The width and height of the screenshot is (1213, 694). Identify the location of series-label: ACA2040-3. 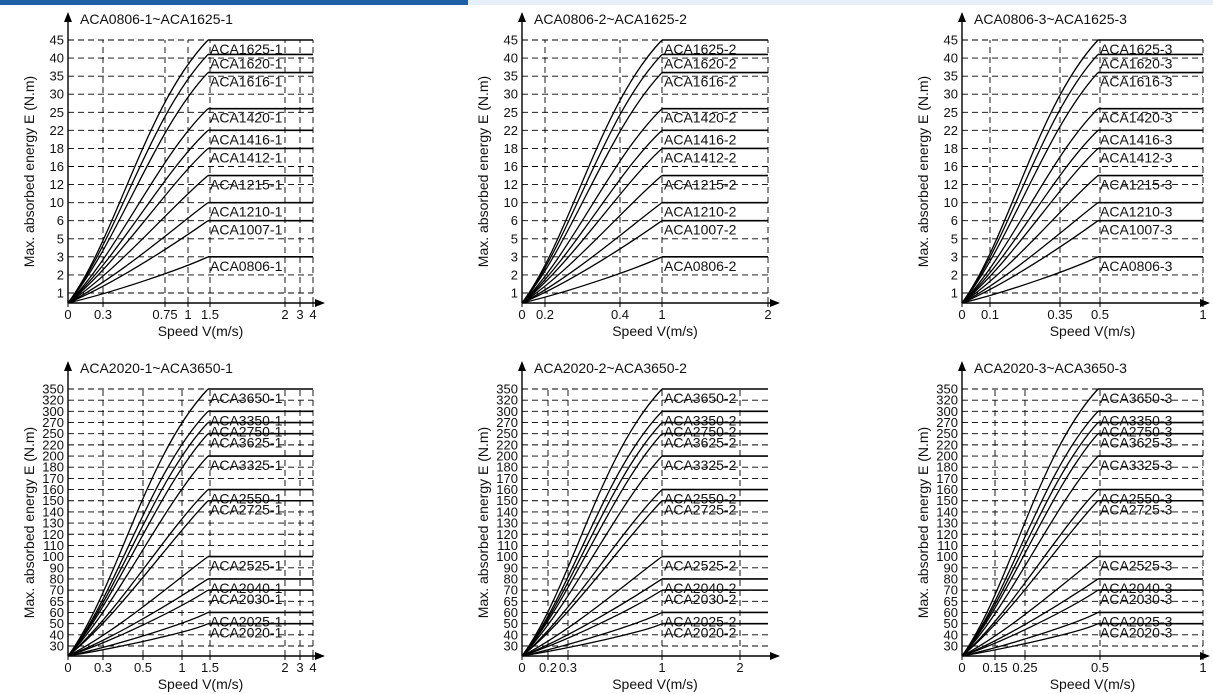
(1136, 588).